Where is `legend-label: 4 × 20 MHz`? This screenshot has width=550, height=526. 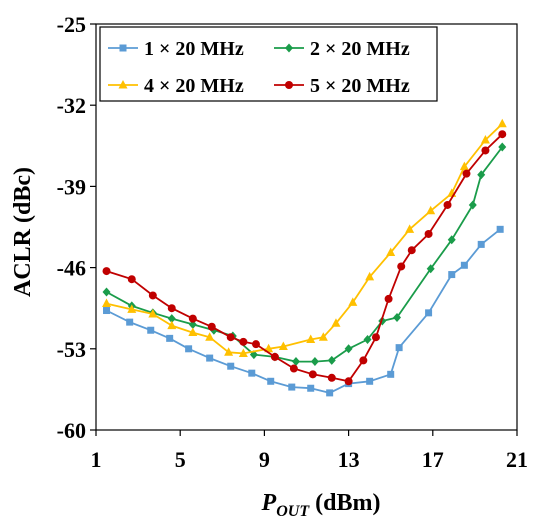
legend-label: 4 × 20 MHz is located at coordinates (194, 86).